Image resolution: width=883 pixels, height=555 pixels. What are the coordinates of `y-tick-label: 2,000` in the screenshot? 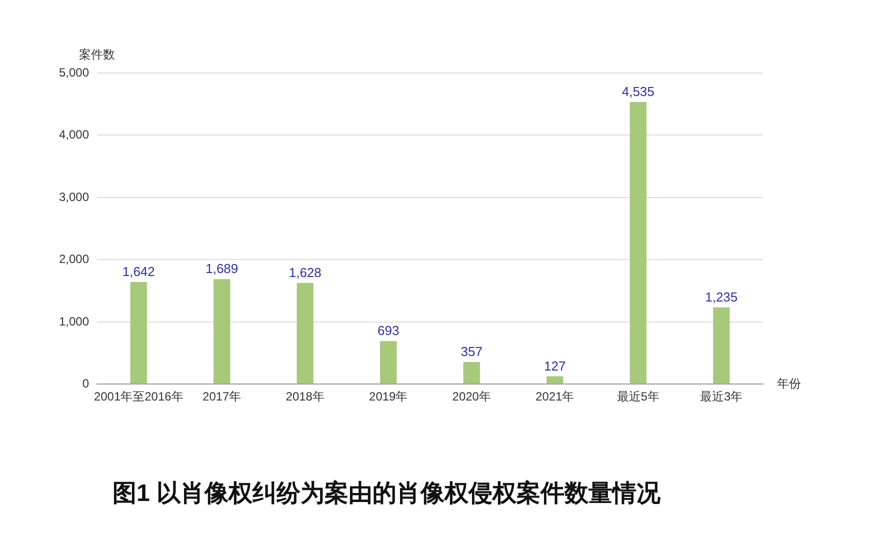 It's located at (74, 259).